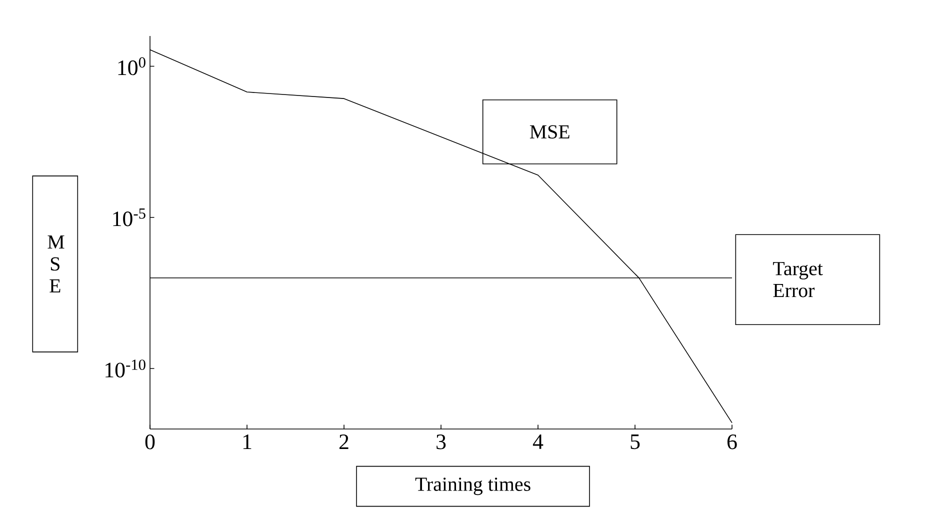 The height and width of the screenshot is (509, 931). Describe the element at coordinates (150, 442) in the screenshot. I see `x-tick-label: 0` at that location.